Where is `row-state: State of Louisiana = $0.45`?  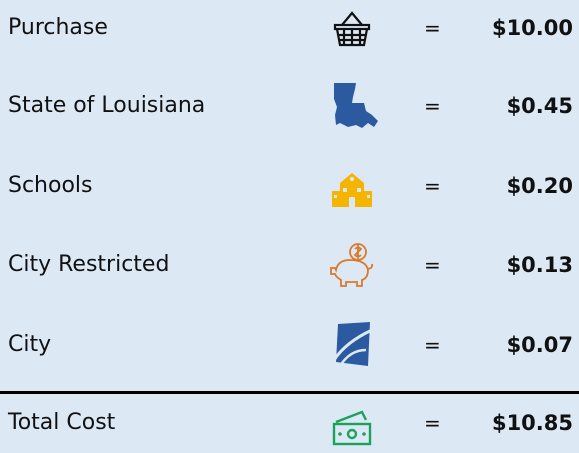 row-state: State of Louisiana = $0.45 is located at coordinates (289, 106).